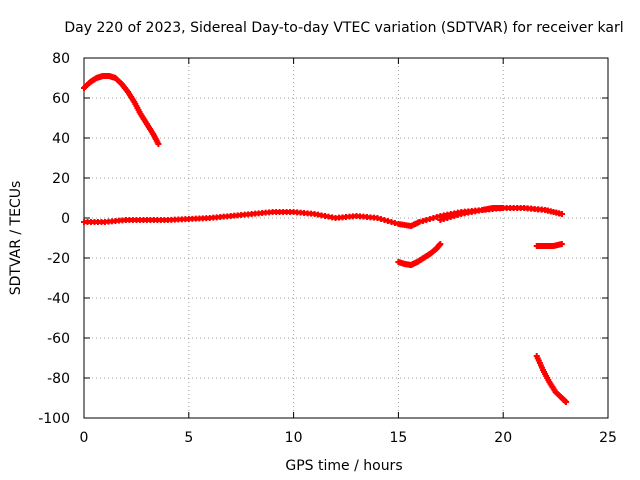 The image size is (640, 480). What do you see at coordinates (58, 299) in the screenshot?
I see `y-tick-label: -40` at bounding box center [58, 299].